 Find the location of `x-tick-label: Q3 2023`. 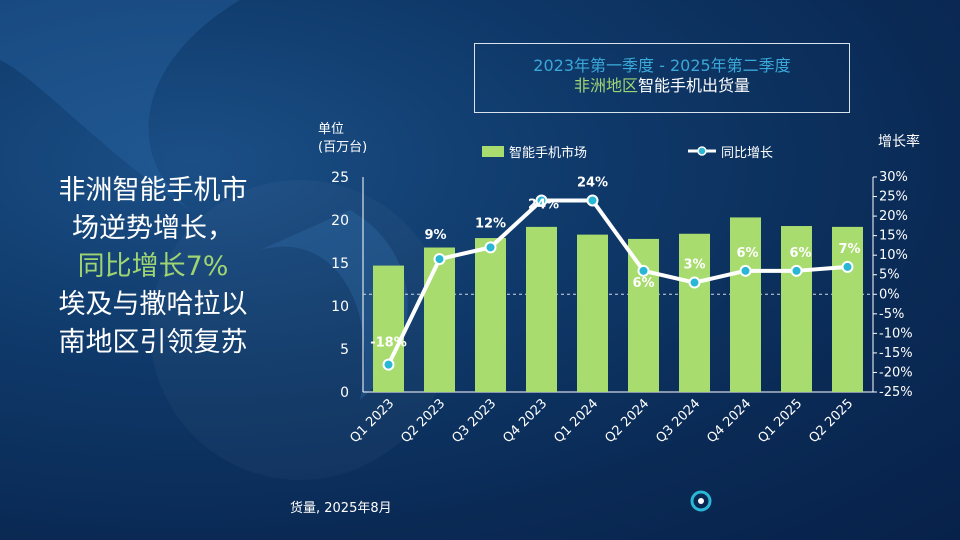

x-tick-label: Q3 2023 is located at coordinates (474, 421).